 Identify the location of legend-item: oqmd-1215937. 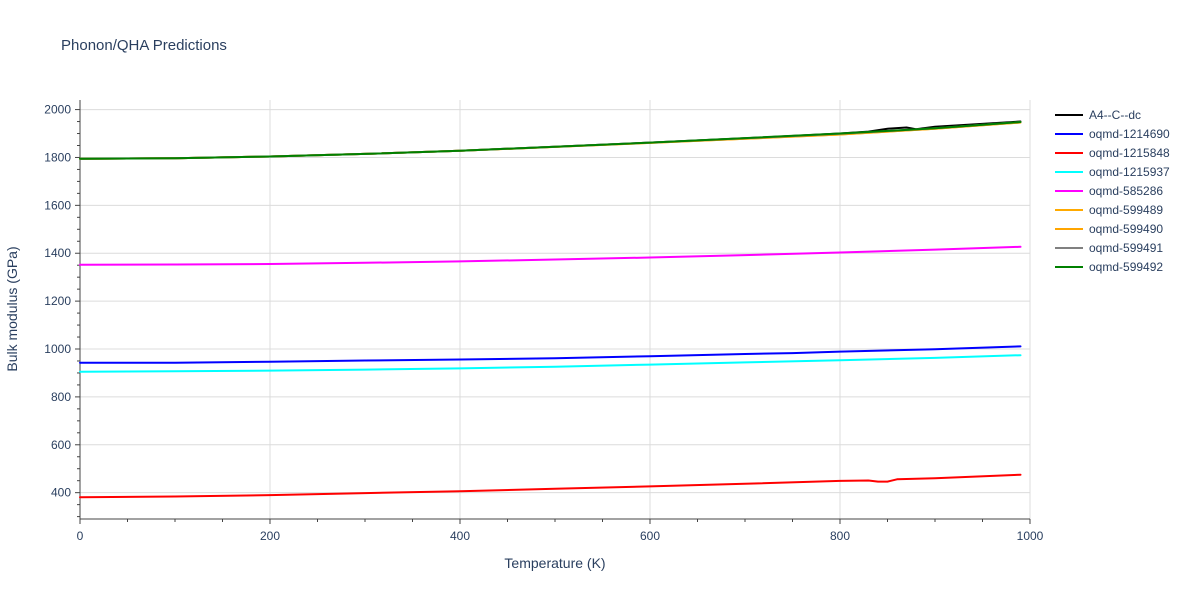
(1112, 172).